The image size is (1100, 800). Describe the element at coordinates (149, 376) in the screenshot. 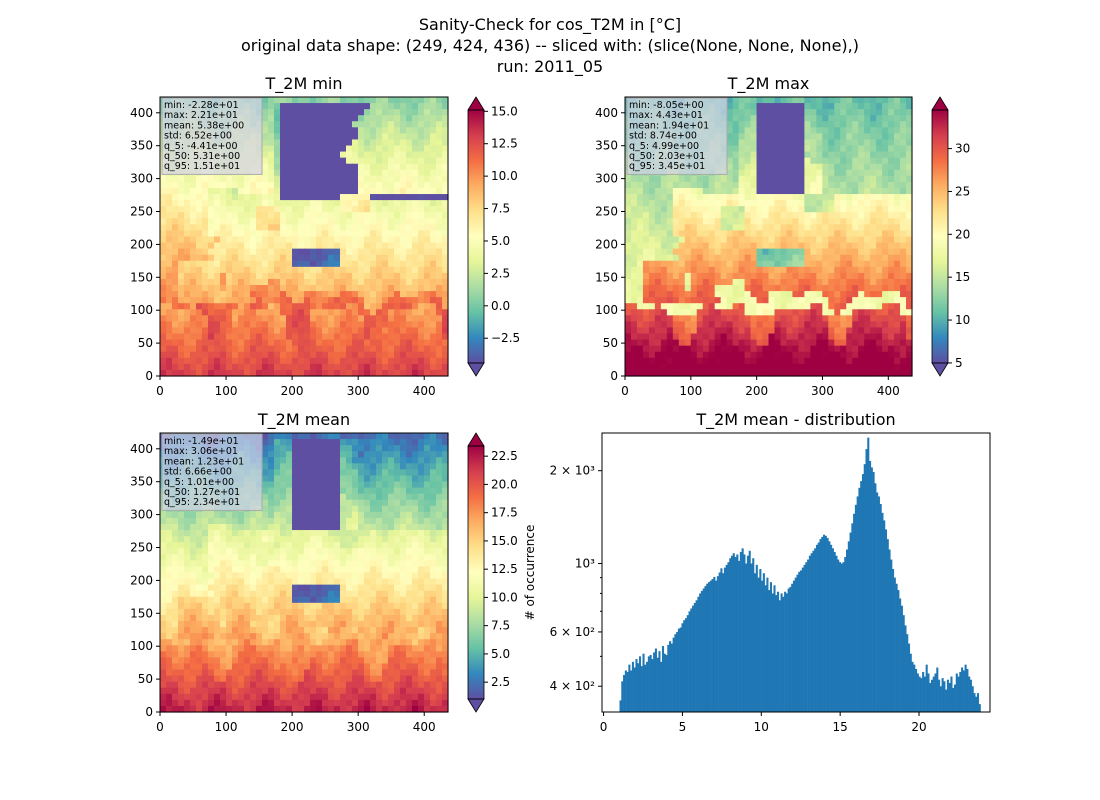

I see `y-tick-label: 0` at that location.